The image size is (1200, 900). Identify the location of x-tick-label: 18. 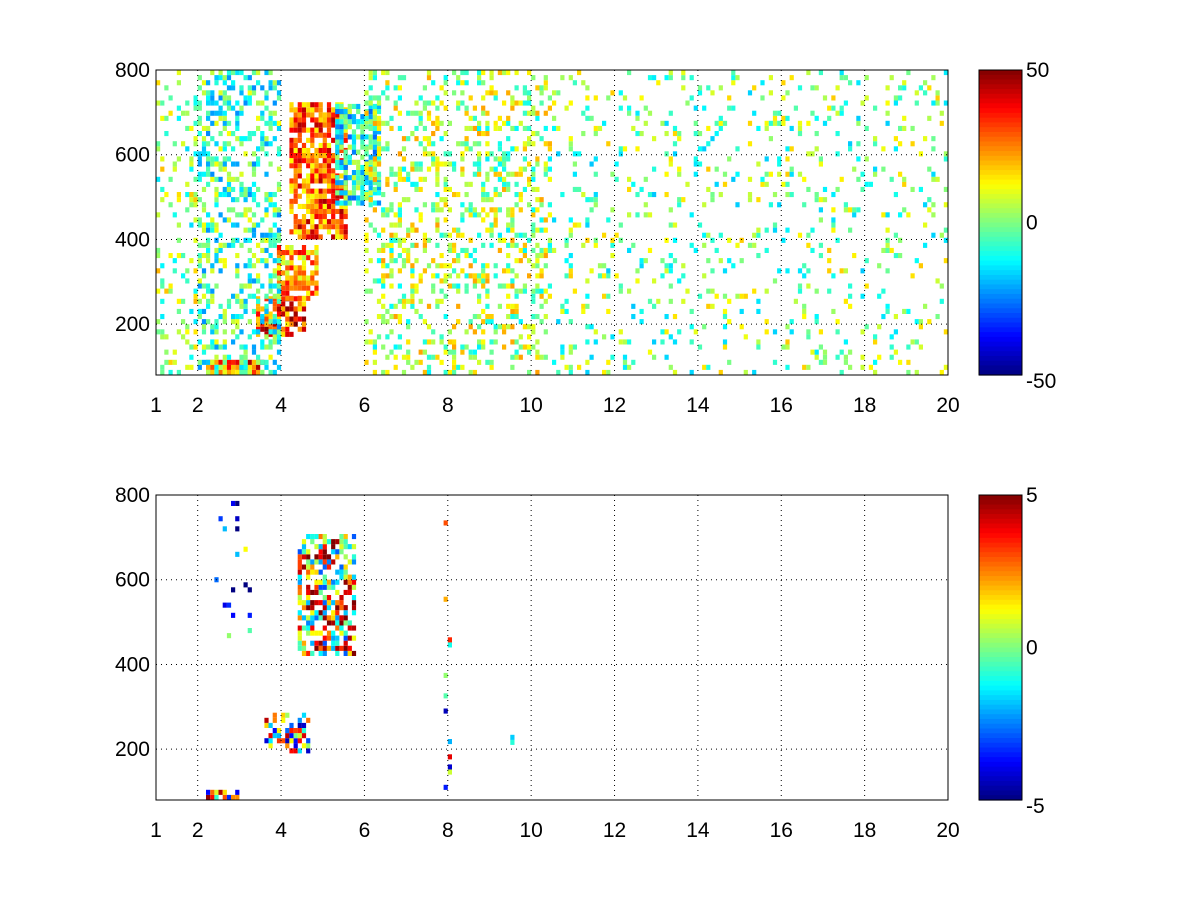
(864, 830).